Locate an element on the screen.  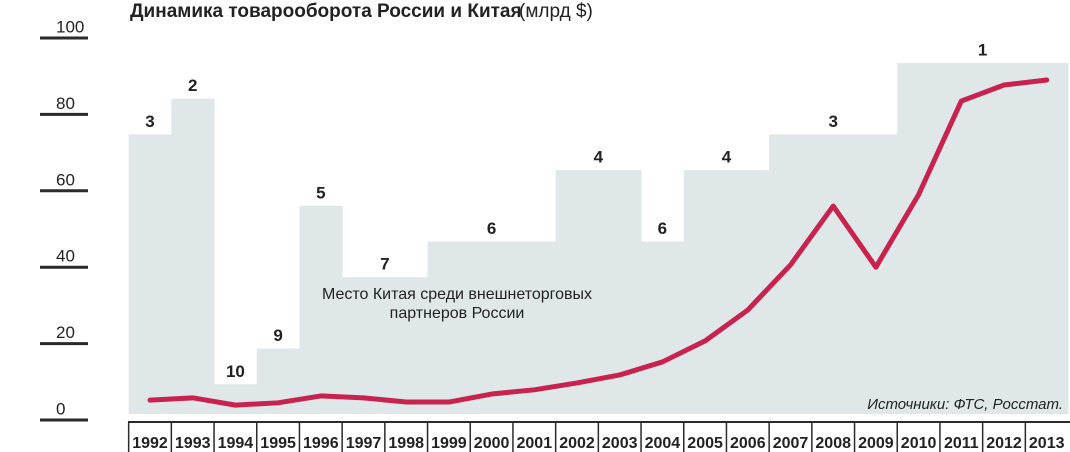
x-tick-label: 2004 is located at coordinates (663, 443).